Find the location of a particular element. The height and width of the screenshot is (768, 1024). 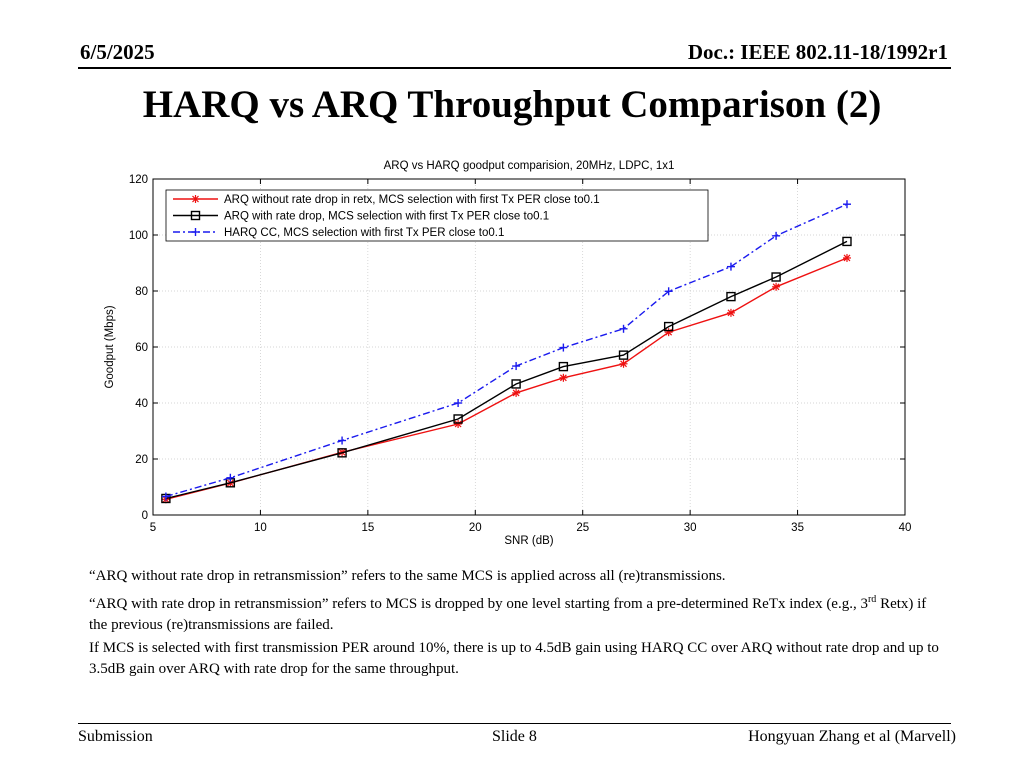

x-tick-label: 5 is located at coordinates (153, 528).